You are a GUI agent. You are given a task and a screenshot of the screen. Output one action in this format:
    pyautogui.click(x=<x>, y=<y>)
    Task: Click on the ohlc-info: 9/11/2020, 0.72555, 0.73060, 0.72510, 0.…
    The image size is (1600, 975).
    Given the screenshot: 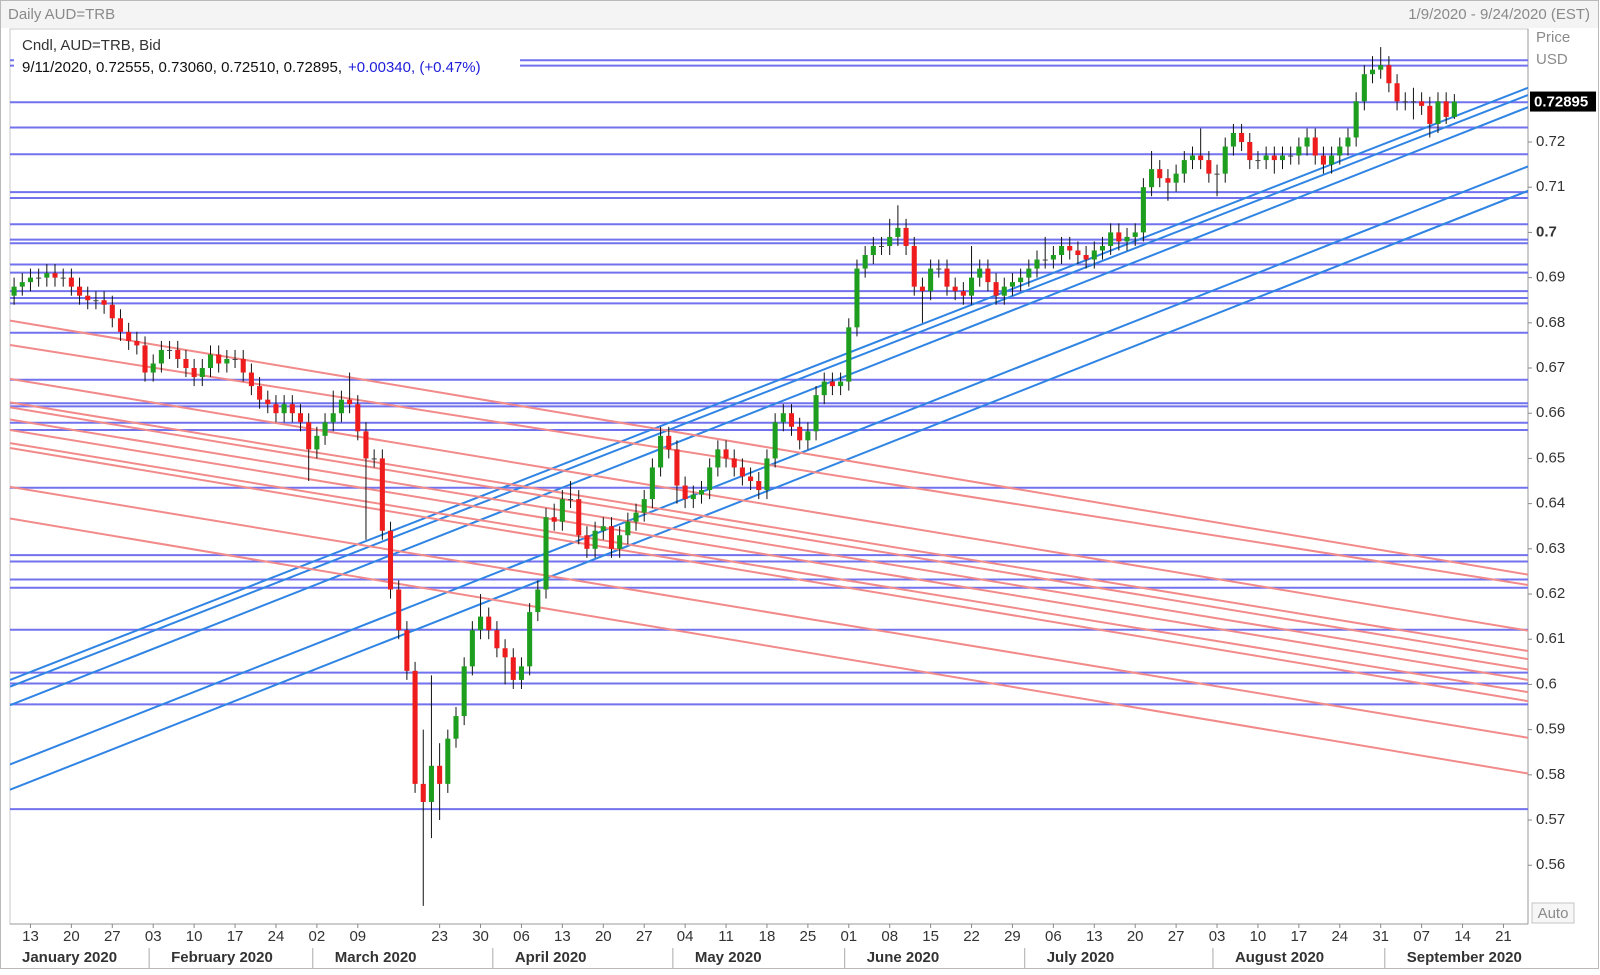 What is the action you would take?
    pyautogui.click(x=251, y=67)
    